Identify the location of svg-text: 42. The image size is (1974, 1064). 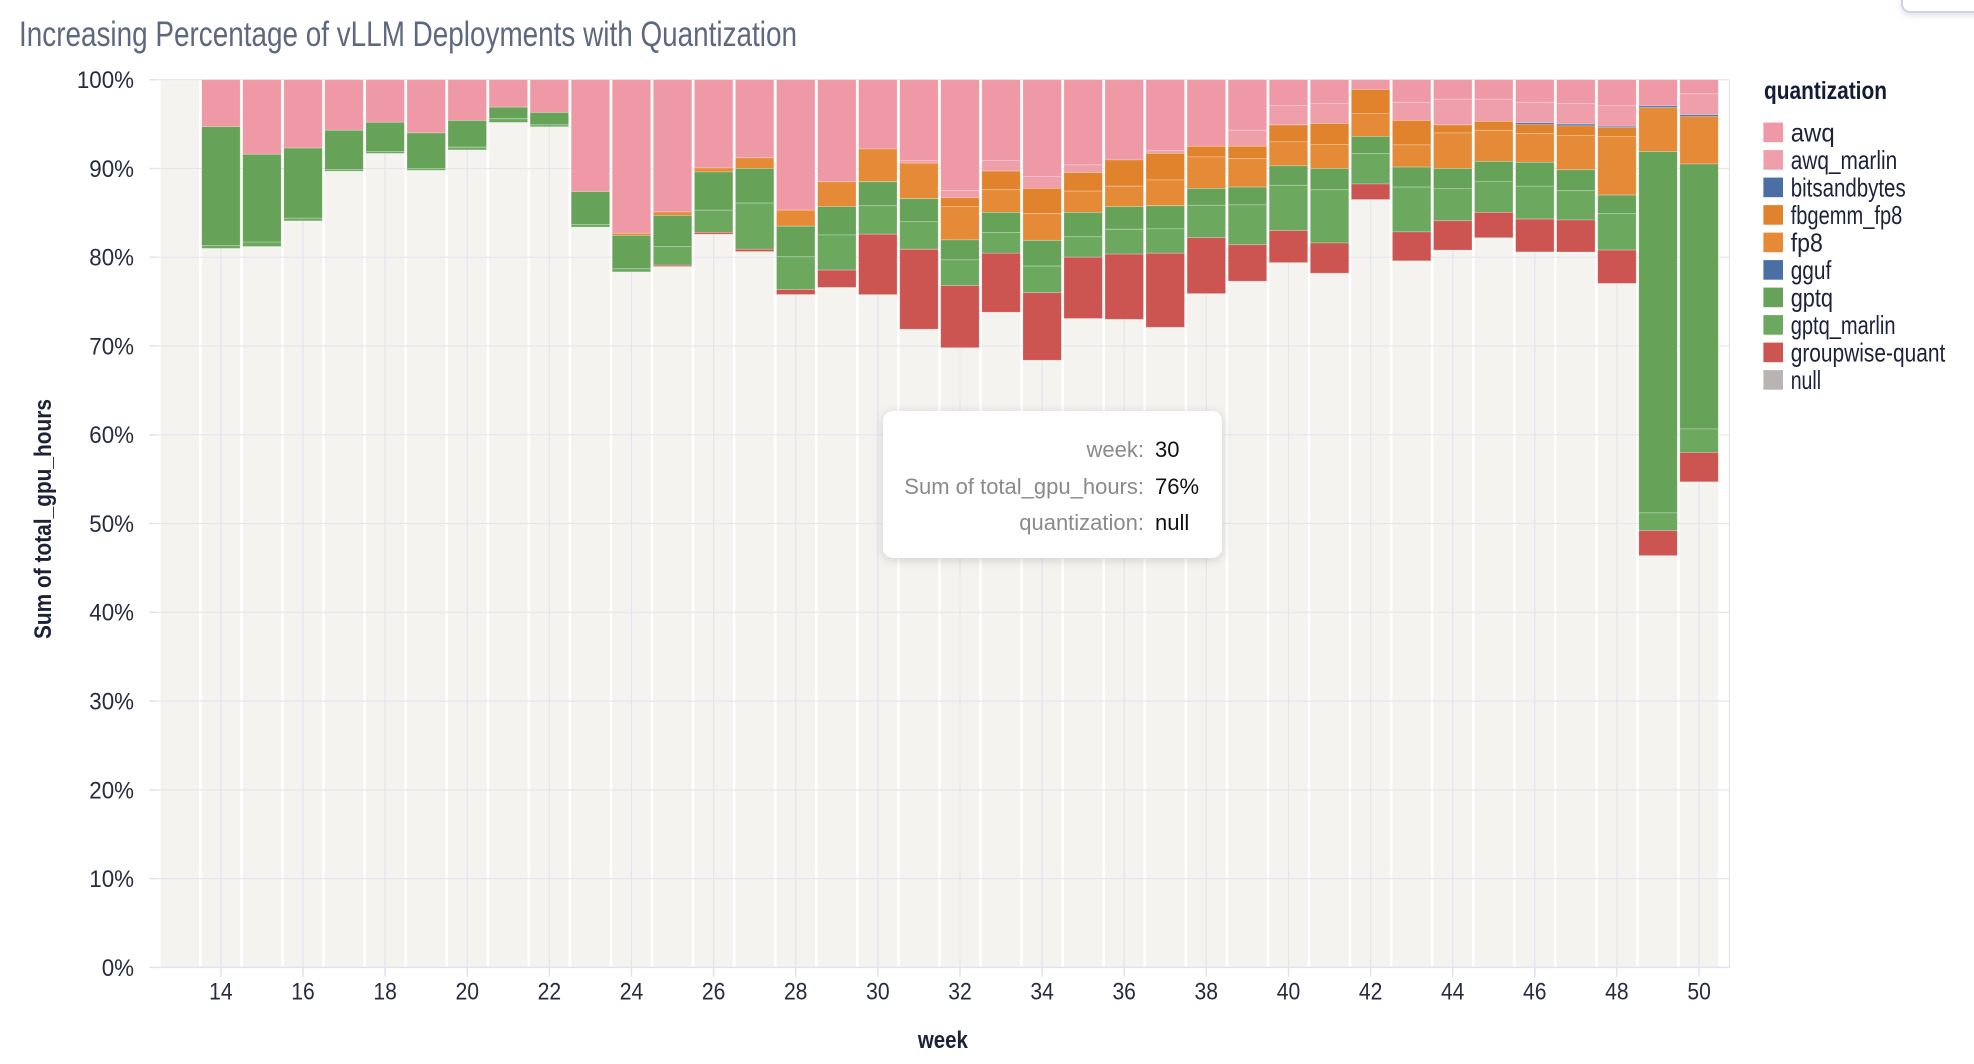
(1371, 991).